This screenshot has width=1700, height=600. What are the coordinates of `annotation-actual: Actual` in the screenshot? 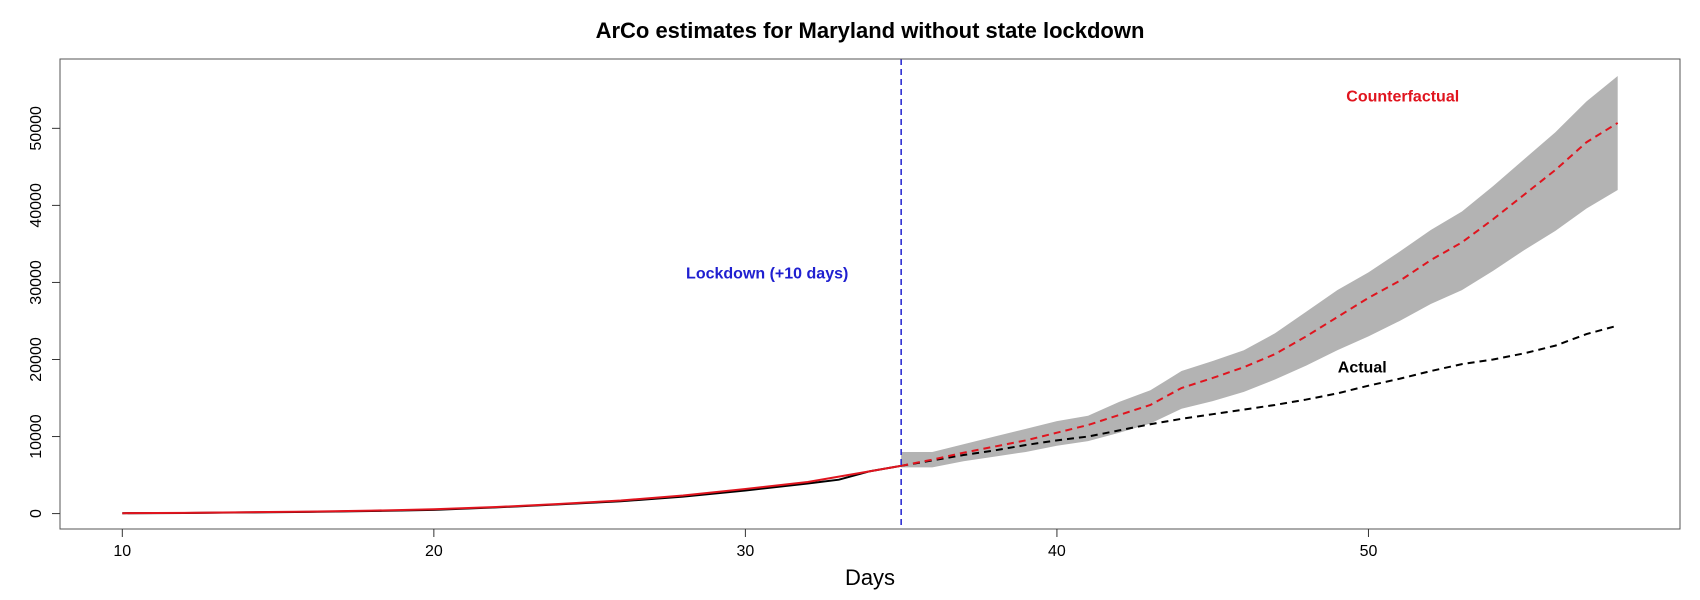 It's located at (1362, 368).